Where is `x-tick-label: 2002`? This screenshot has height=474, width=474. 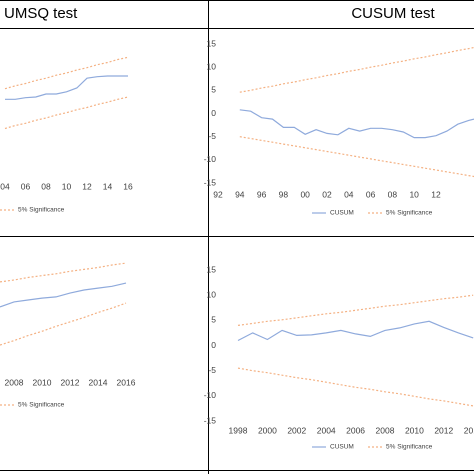
x-tick-label: 2002 is located at coordinates (296, 430).